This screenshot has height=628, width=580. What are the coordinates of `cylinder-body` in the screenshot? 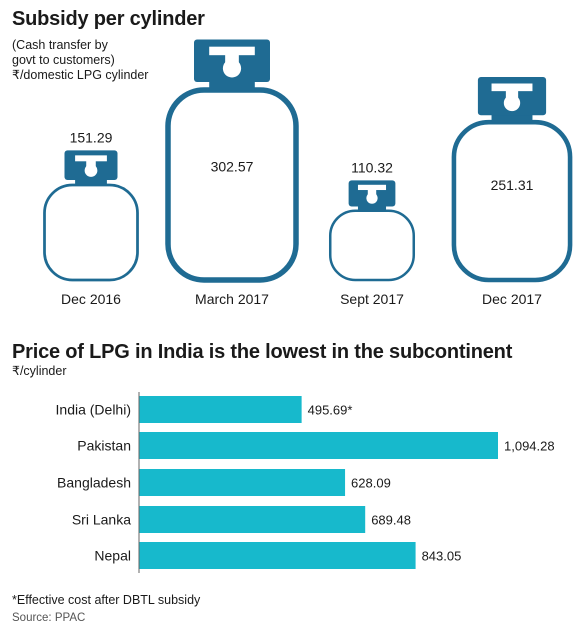 It's located at (372, 245).